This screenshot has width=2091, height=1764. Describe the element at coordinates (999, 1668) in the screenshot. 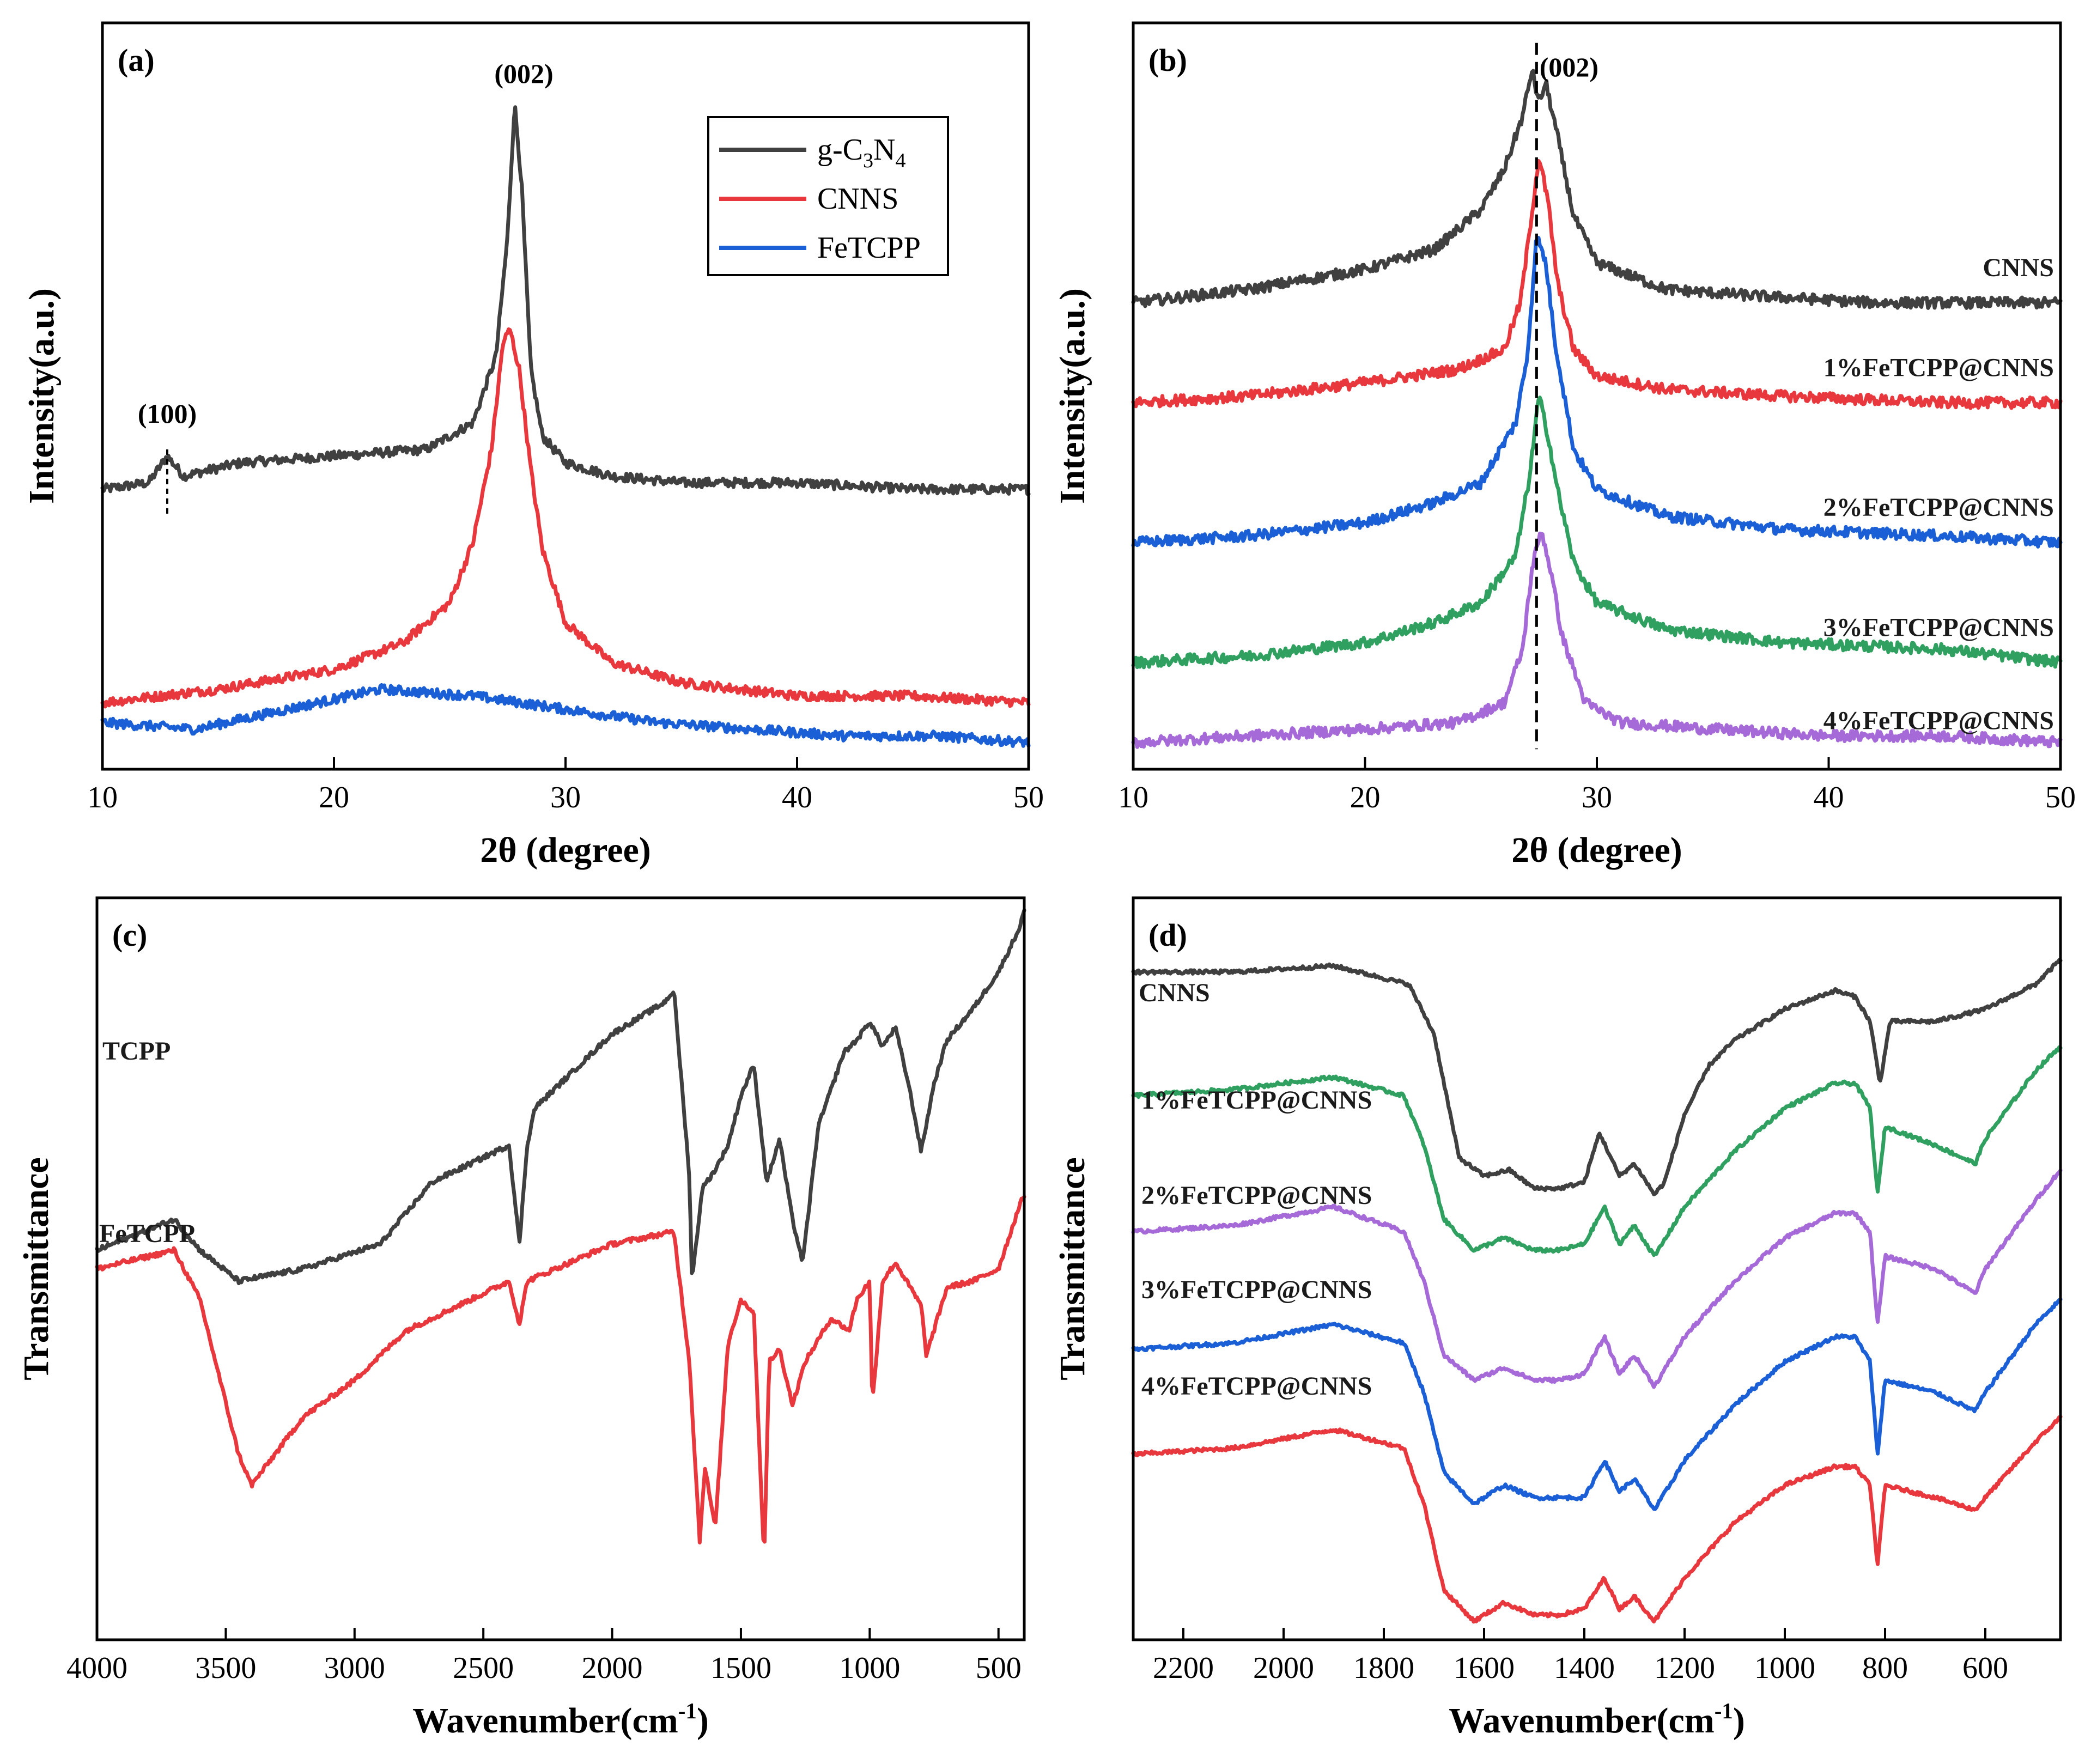

I see `x-tick-label: 500` at that location.